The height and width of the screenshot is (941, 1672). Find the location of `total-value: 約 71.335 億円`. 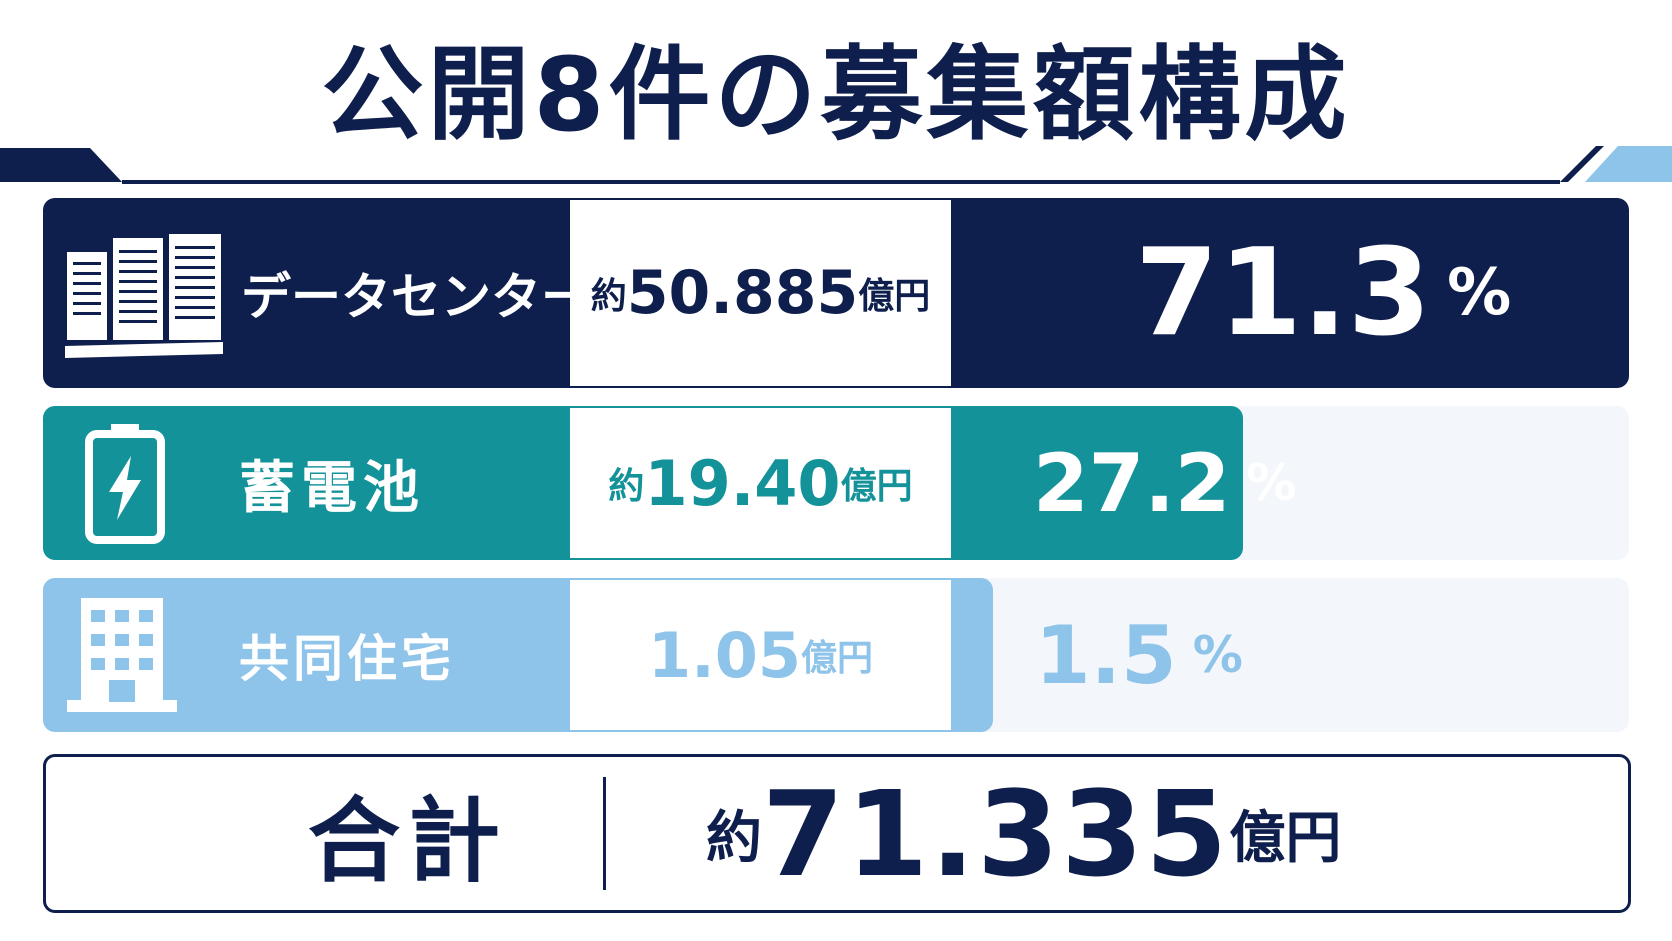

total-value: 約 71.335 億円 is located at coordinates (1023, 833).